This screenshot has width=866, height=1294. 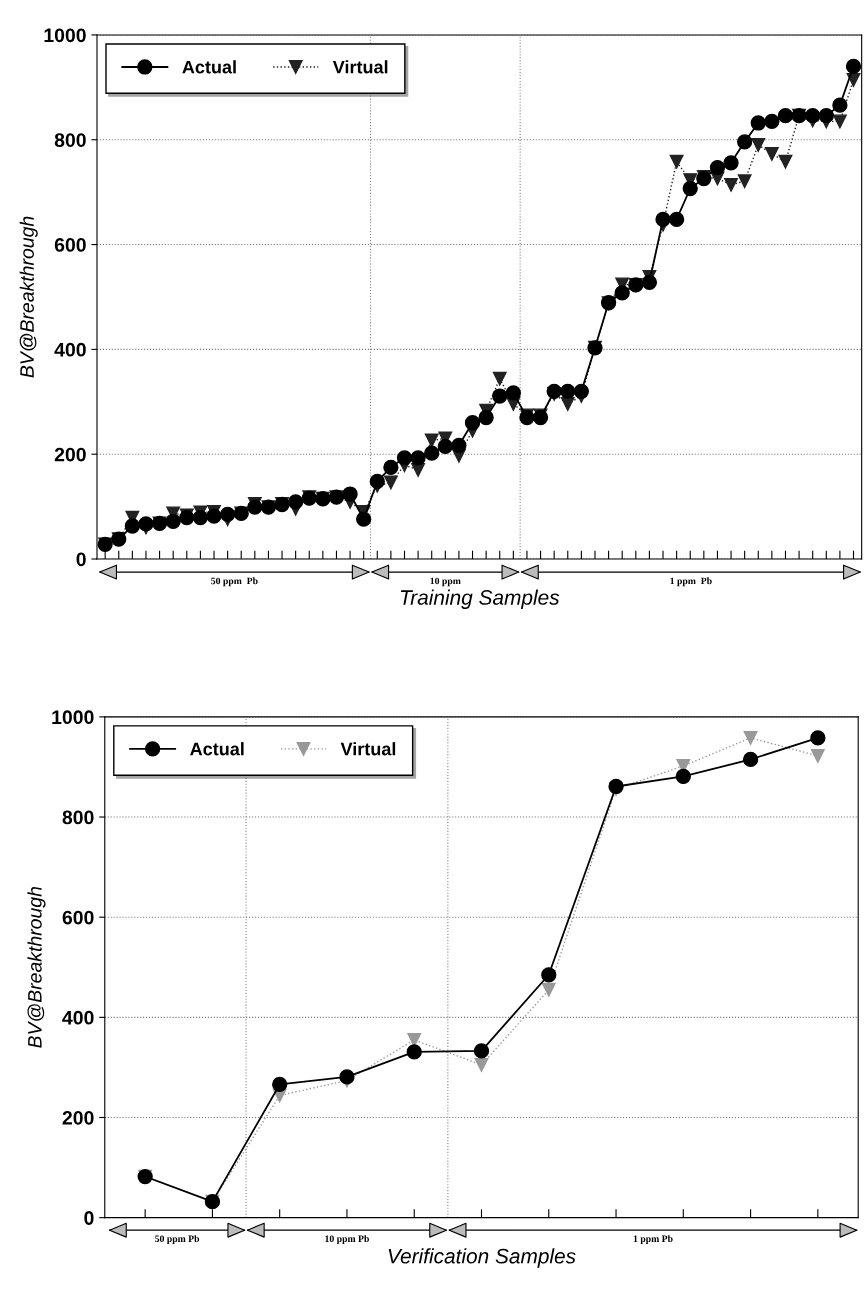 What do you see at coordinates (482, 1258) in the screenshot?
I see `x-axis-title: Verification Samples` at bounding box center [482, 1258].